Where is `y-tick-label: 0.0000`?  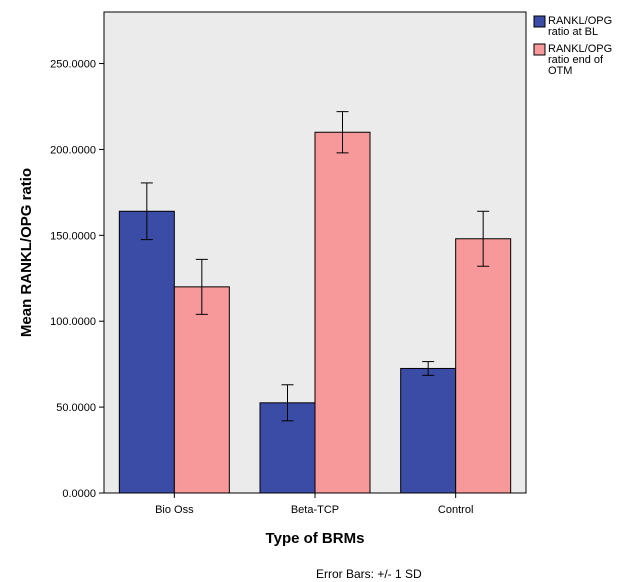 y-tick-label: 0.0000 is located at coordinates (79, 494).